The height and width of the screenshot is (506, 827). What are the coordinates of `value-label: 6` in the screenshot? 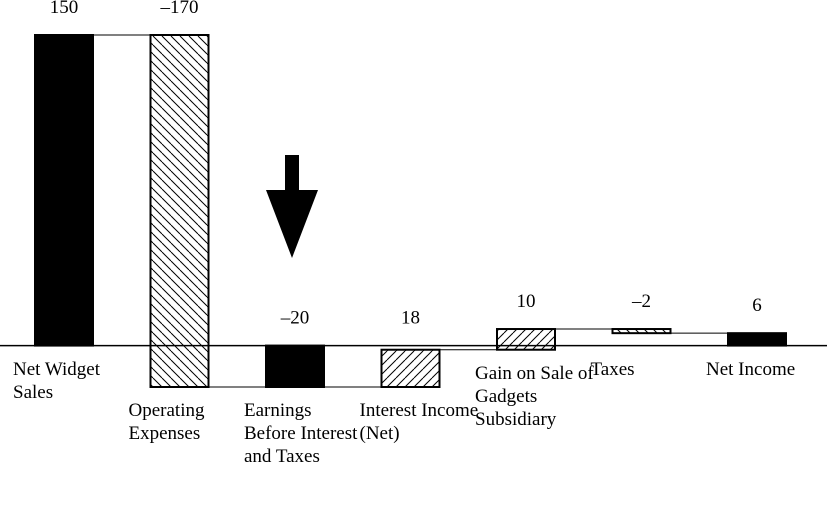 It's located at (757, 305).